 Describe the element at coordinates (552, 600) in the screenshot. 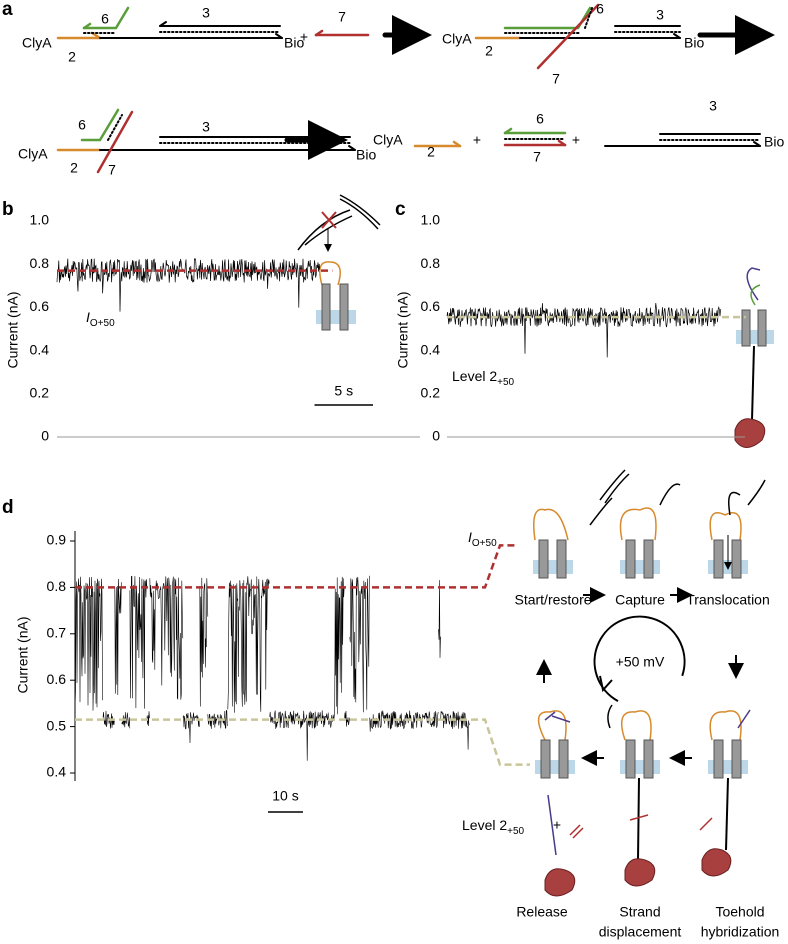

I see `step-label: Start/restore` at that location.